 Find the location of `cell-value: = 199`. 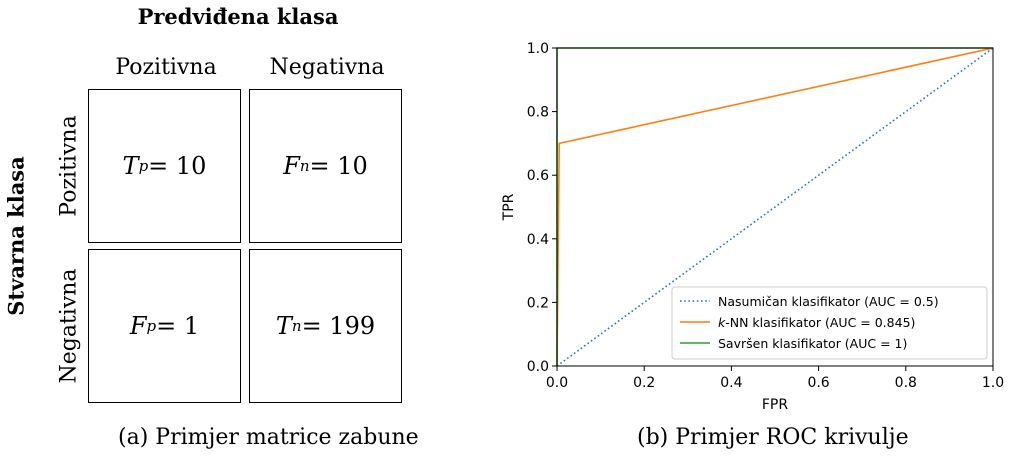

cell-value: = 199 is located at coordinates (338, 326).